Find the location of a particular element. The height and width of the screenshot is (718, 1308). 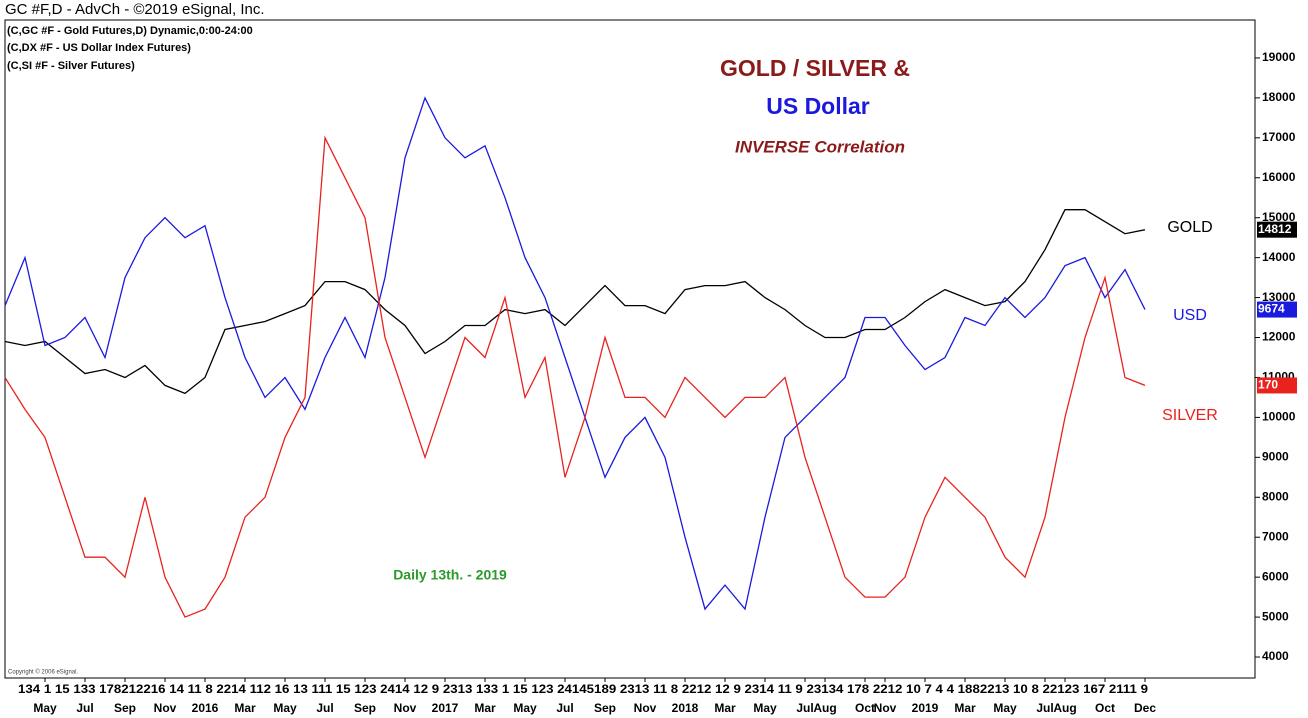

y-tick-label: 15000 is located at coordinates (1279, 217).